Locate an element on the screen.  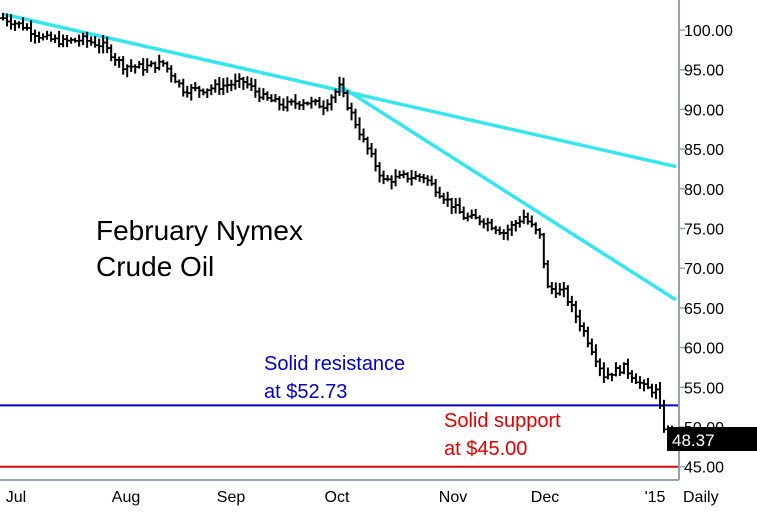
x-axis-ticks: Jul Aug Sep Oct Nov Dec '15 is located at coordinates (336, 497).